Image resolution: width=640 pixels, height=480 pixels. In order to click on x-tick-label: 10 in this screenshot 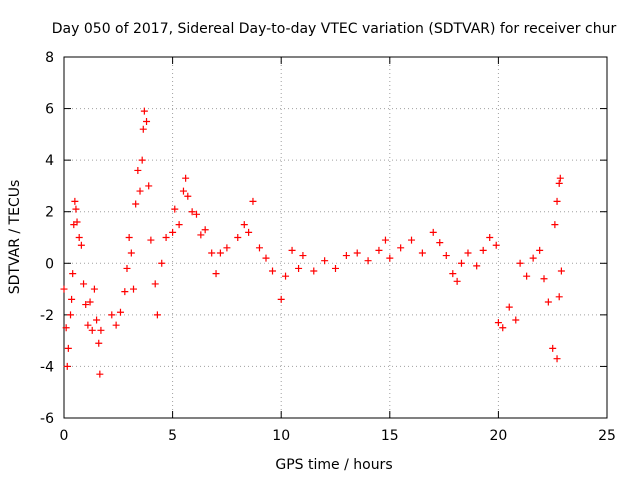, I will do `click(281, 436)`.